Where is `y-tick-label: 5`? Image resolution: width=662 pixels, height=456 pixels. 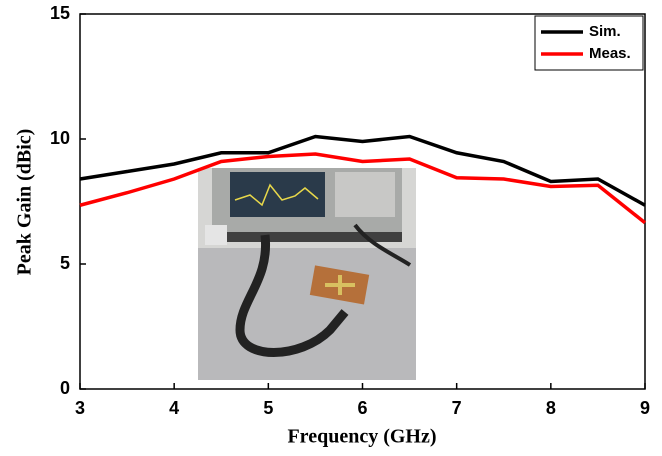
y-tick-label: 5 is located at coordinates (65, 263).